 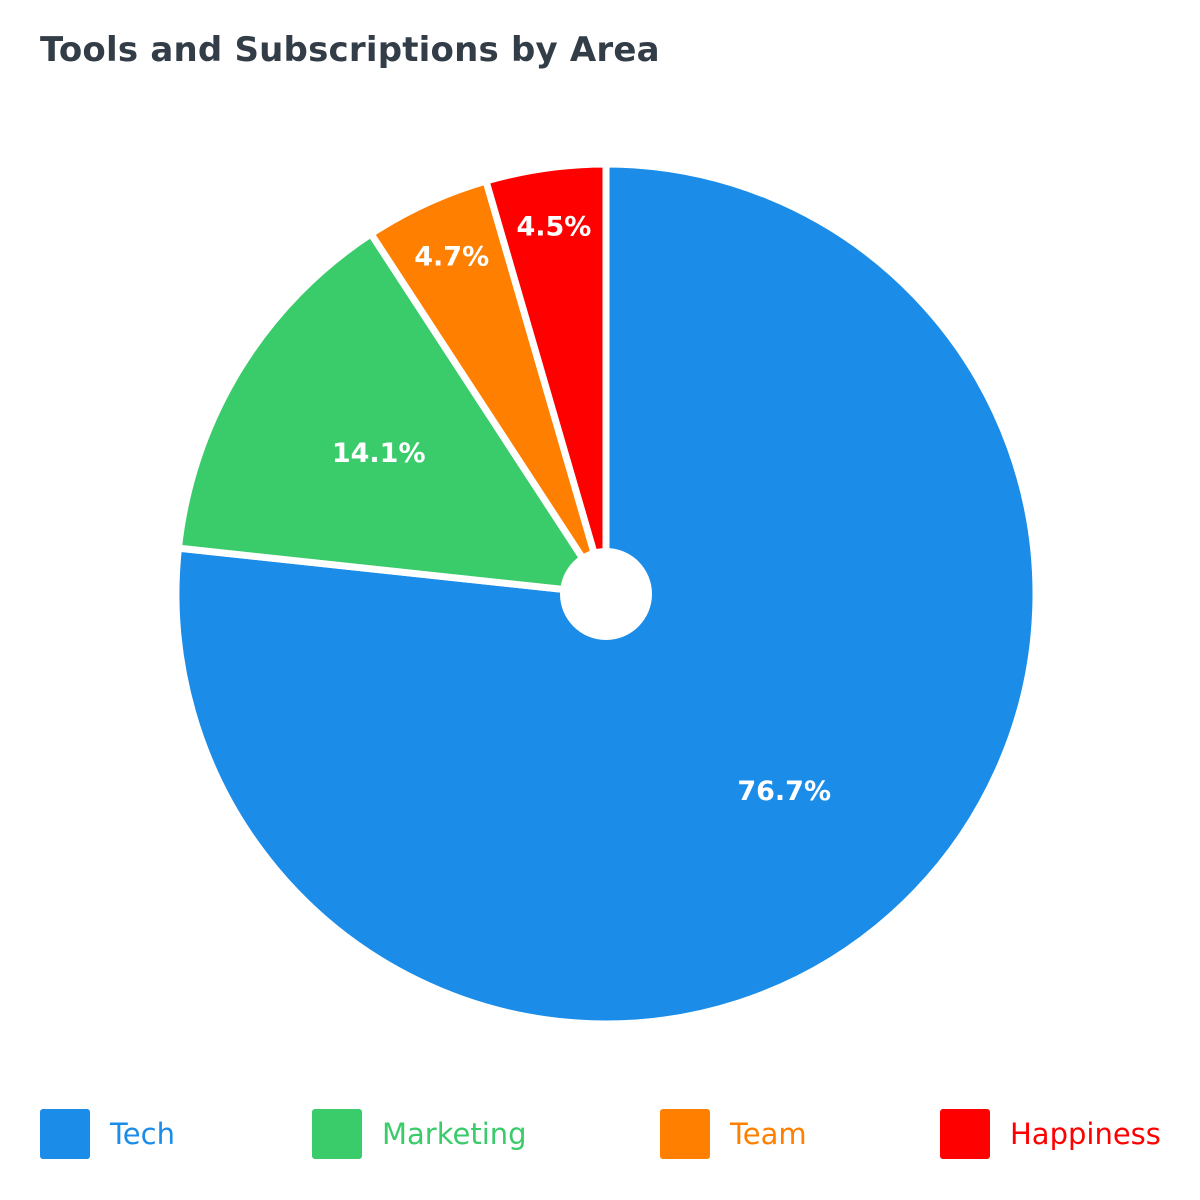 I want to click on legend-item-happiness: Happiness, so click(x=1050, y=1134).